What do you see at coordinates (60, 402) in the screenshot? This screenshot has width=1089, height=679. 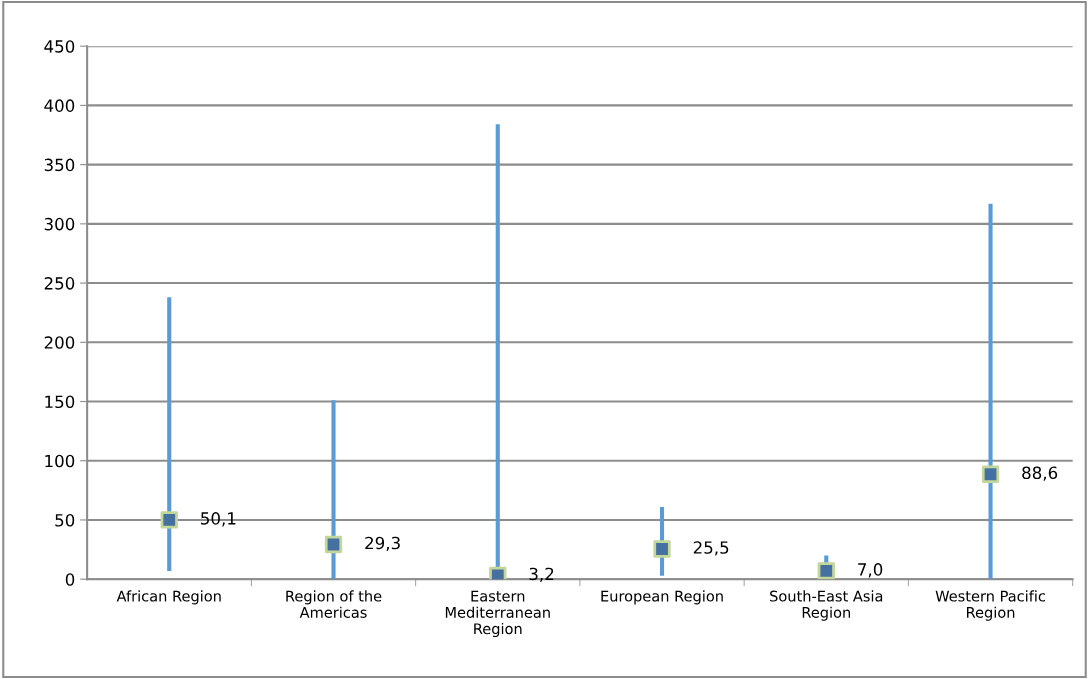 I see `y-tick-label: 150` at bounding box center [60, 402].